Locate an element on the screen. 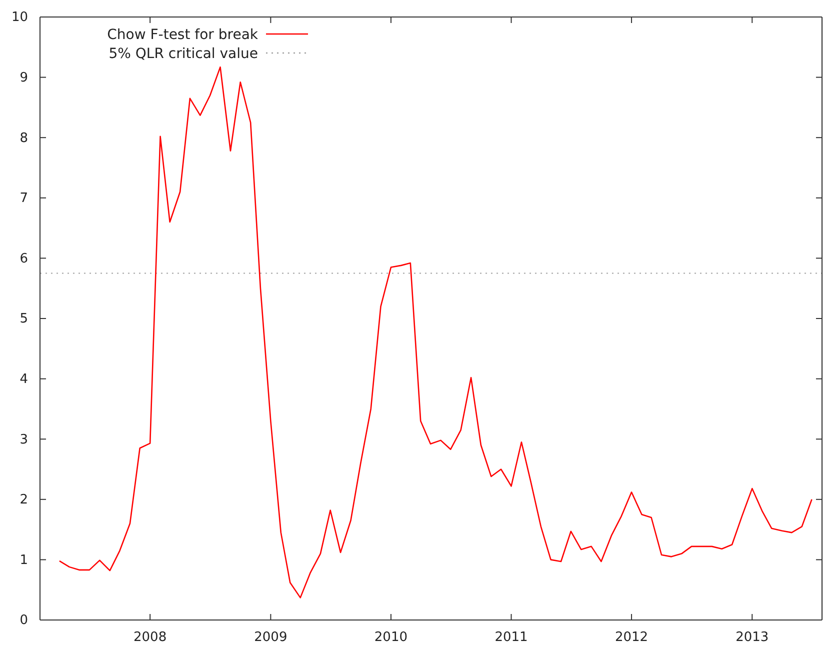  x-tick-label: 2009 is located at coordinates (271, 638).